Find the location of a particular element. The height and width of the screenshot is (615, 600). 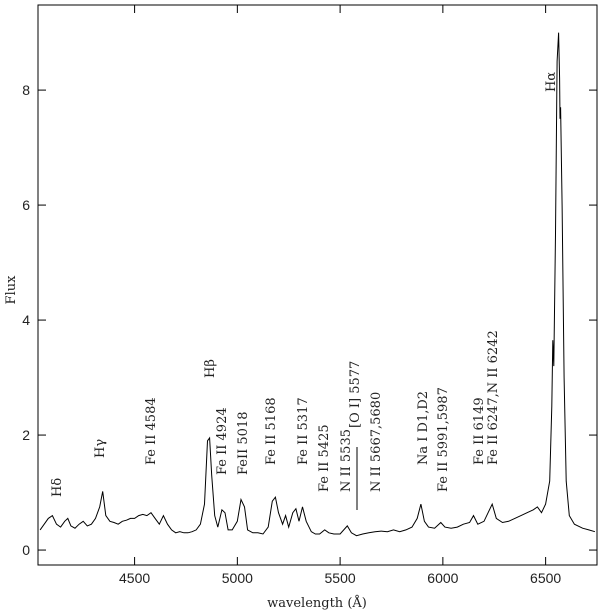

y-tick-label: 8 is located at coordinates (26, 90).